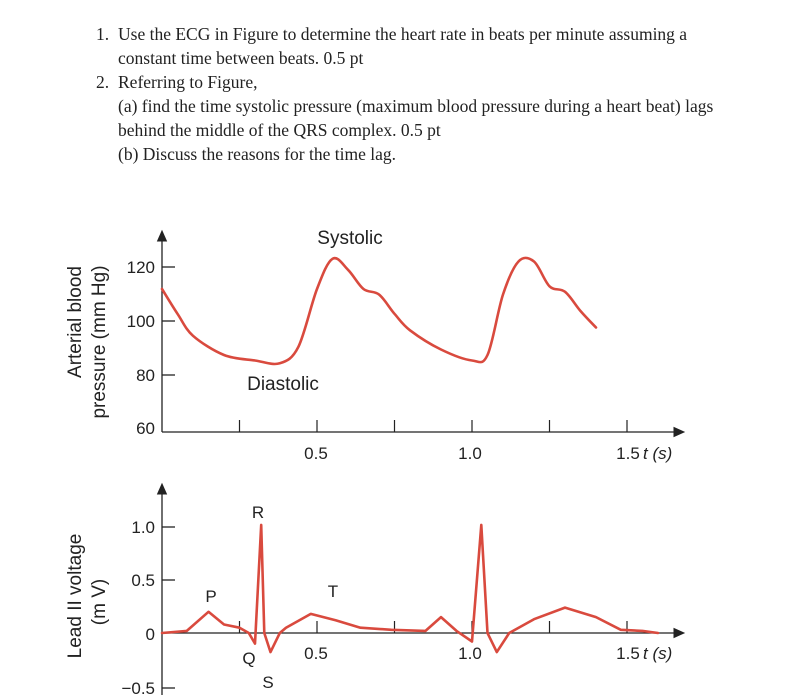 This screenshot has width=799, height=695. I want to click on pressure-x-tick-1.0: 1.0, so click(470, 453).